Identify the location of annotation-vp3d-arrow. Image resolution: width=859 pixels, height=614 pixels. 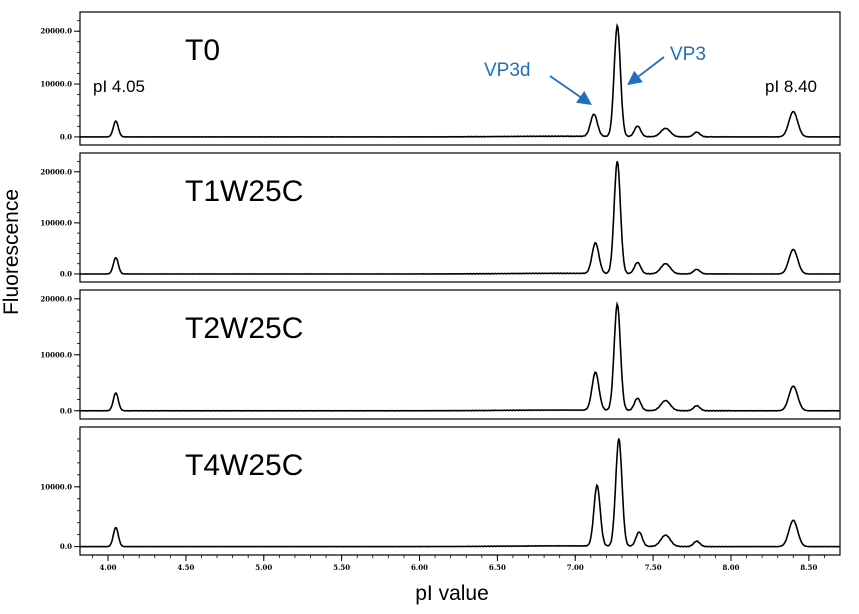
(570, 90).